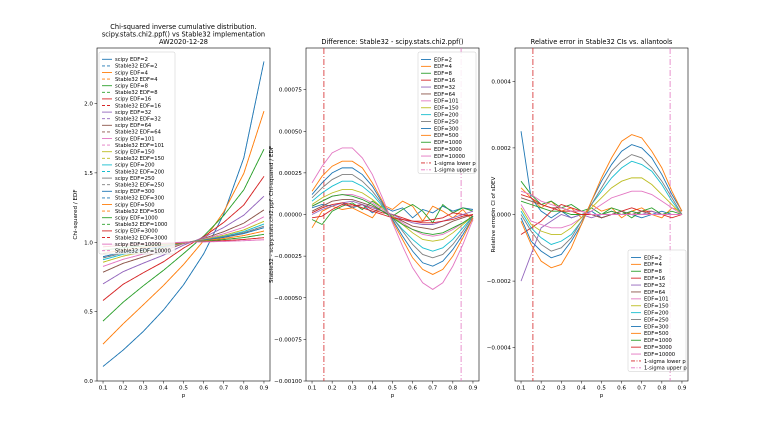  What do you see at coordinates (88, 243) in the screenshot?
I see `y-tick-label: 1.0` at bounding box center [88, 243].